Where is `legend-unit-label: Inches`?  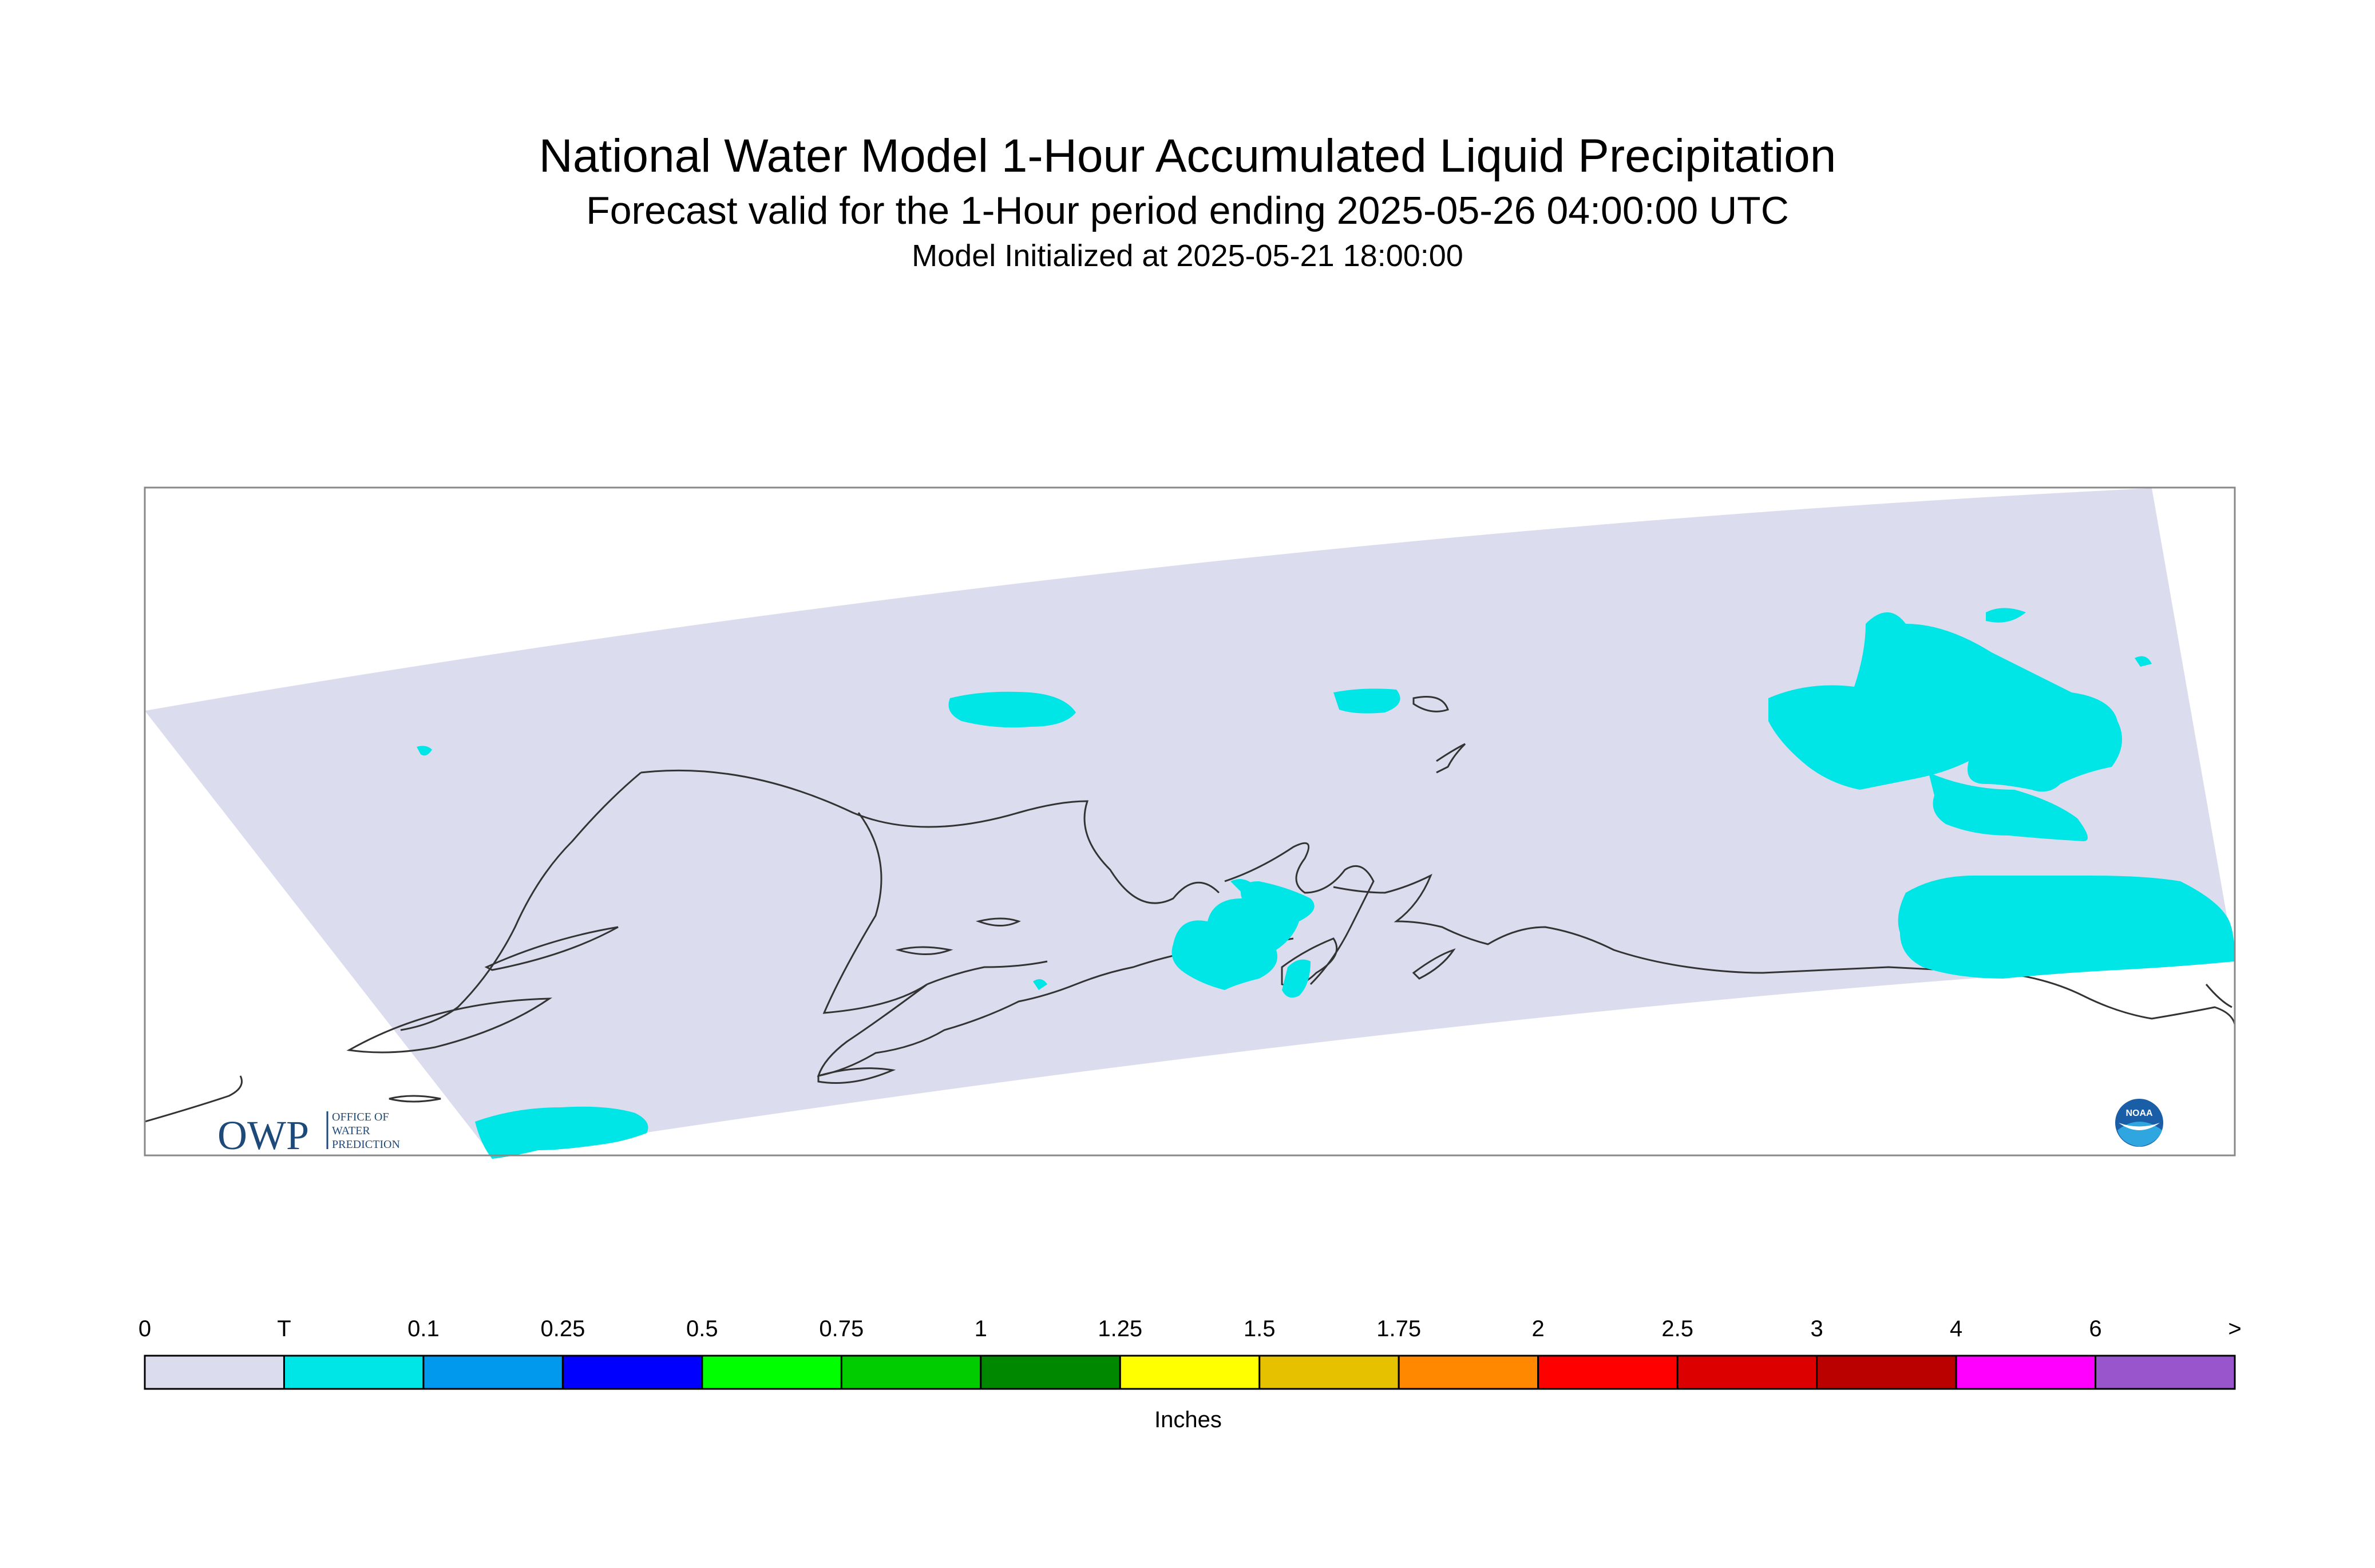 legend-unit-label: Inches is located at coordinates (1188, 1419).